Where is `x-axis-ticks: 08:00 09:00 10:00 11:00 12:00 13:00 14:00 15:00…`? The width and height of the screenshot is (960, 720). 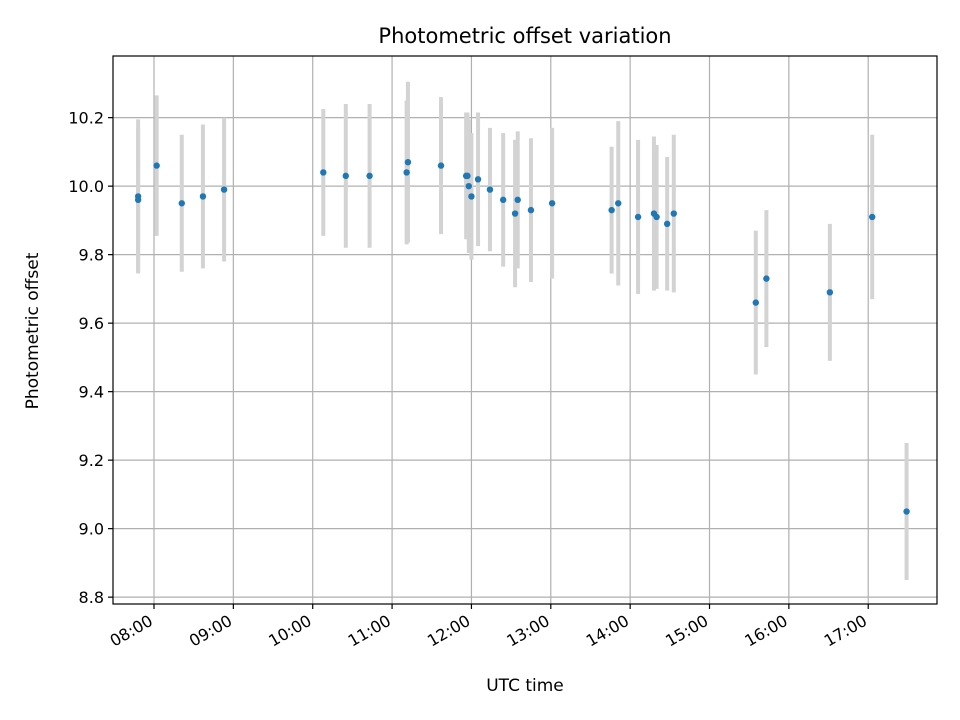 x-axis-ticks: 08:00 09:00 10:00 11:00 12:00 13:00 14:00 15:00… is located at coordinates (488, 627).